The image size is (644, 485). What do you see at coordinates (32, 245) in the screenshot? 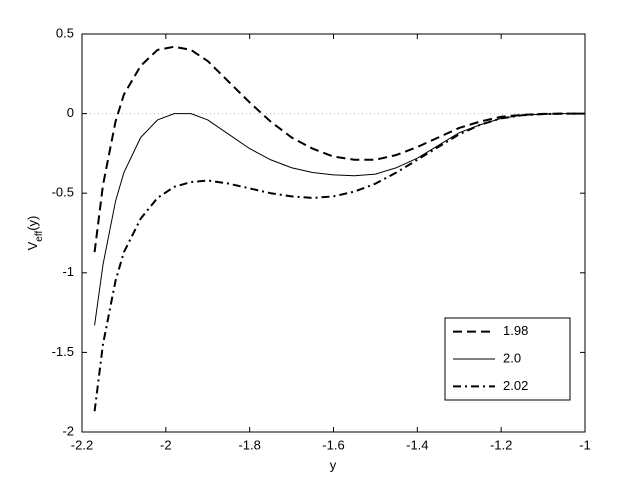
I see `y-label-main: V` at bounding box center [32, 245].